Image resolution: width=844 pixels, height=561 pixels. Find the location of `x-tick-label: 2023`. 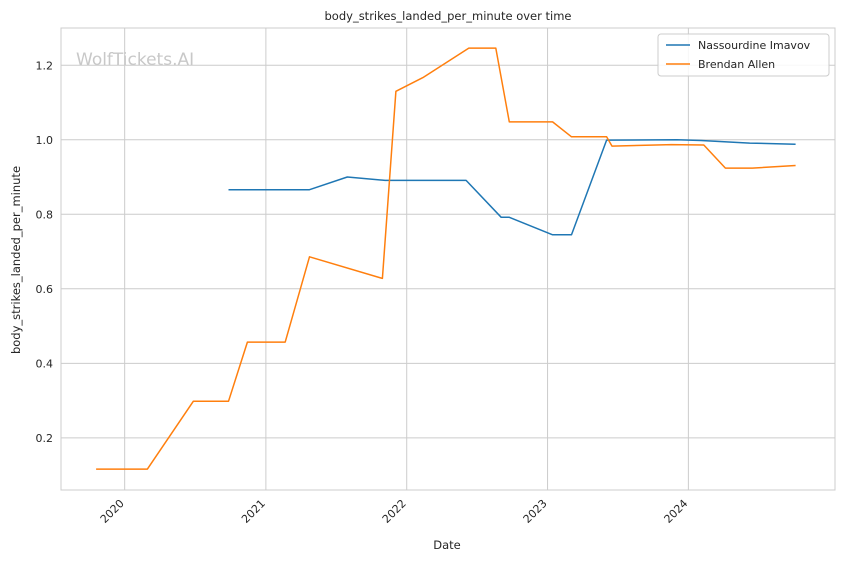

x-tick-label: 2023 is located at coordinates (535, 511).